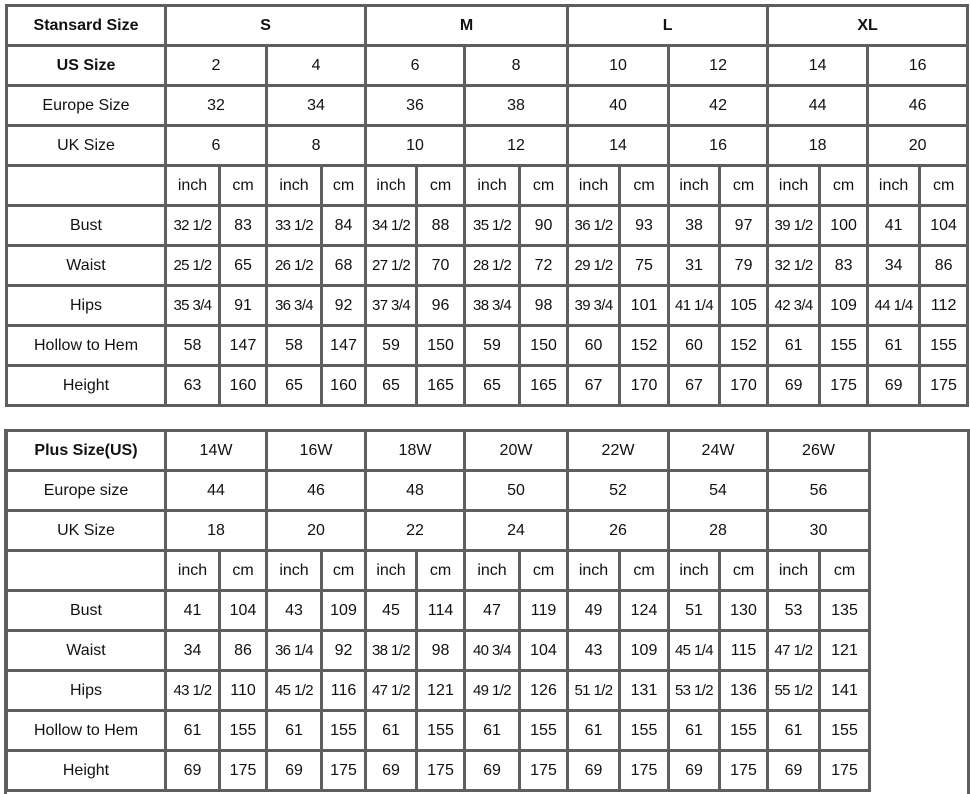 This screenshot has width=970, height=794. I want to click on measurement-value: 110, so click(243, 690).